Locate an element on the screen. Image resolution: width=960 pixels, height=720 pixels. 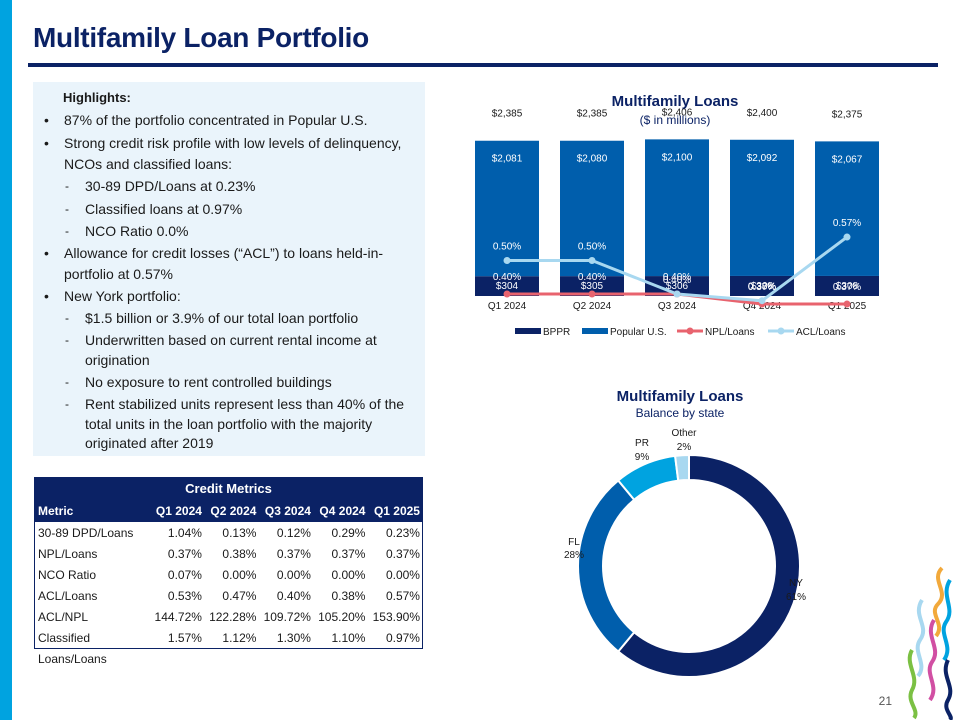
metric-value-cell: 0.13% is located at coordinates (239, 533).